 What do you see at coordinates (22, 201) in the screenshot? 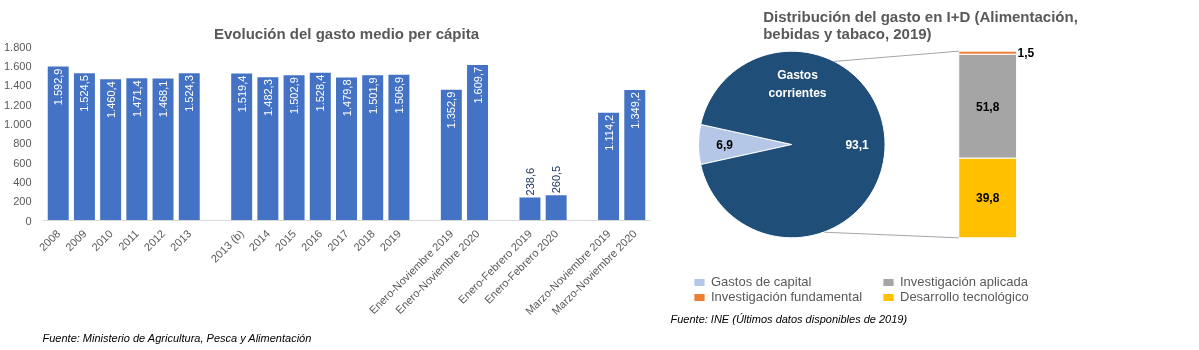
I see `y-tick-label: 200` at bounding box center [22, 201].